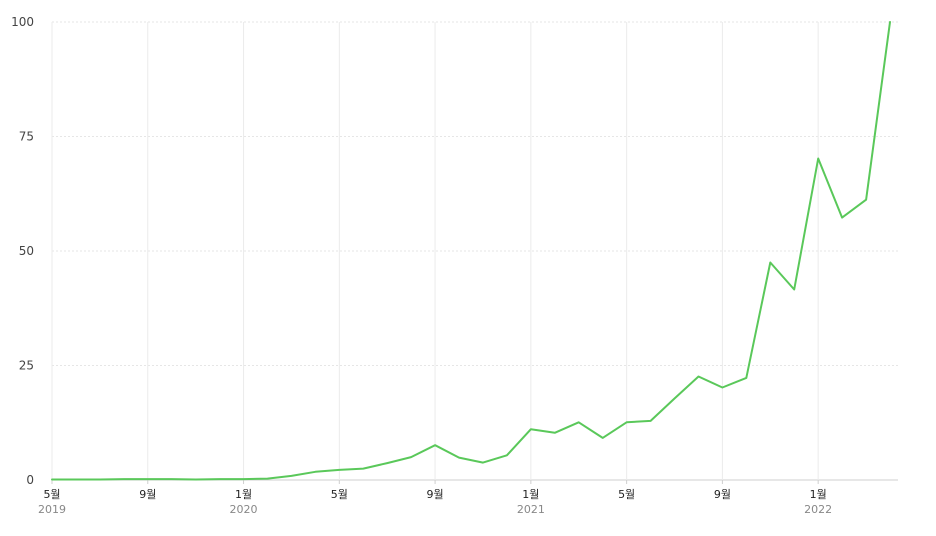  Describe the element at coordinates (722, 494) in the screenshot. I see `x-tick-label-2021-09: 9월` at that location.